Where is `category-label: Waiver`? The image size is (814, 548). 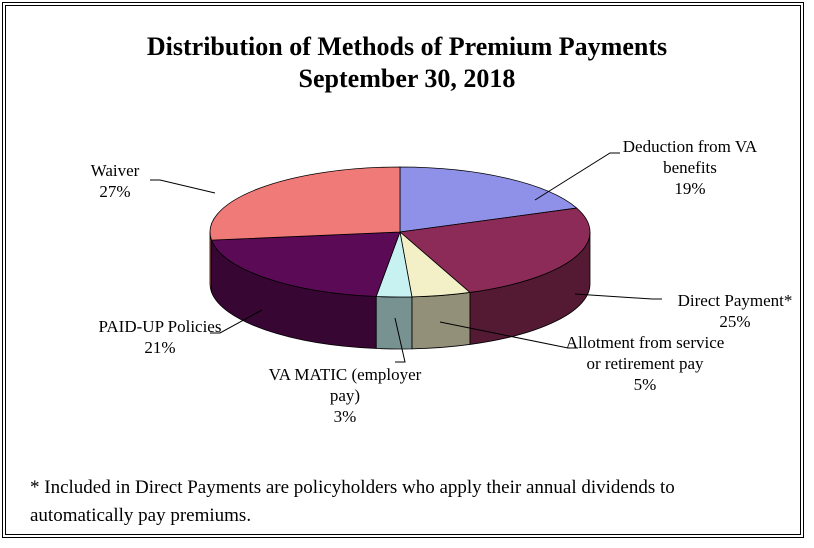
category-label: Waiver is located at coordinates (115, 170).